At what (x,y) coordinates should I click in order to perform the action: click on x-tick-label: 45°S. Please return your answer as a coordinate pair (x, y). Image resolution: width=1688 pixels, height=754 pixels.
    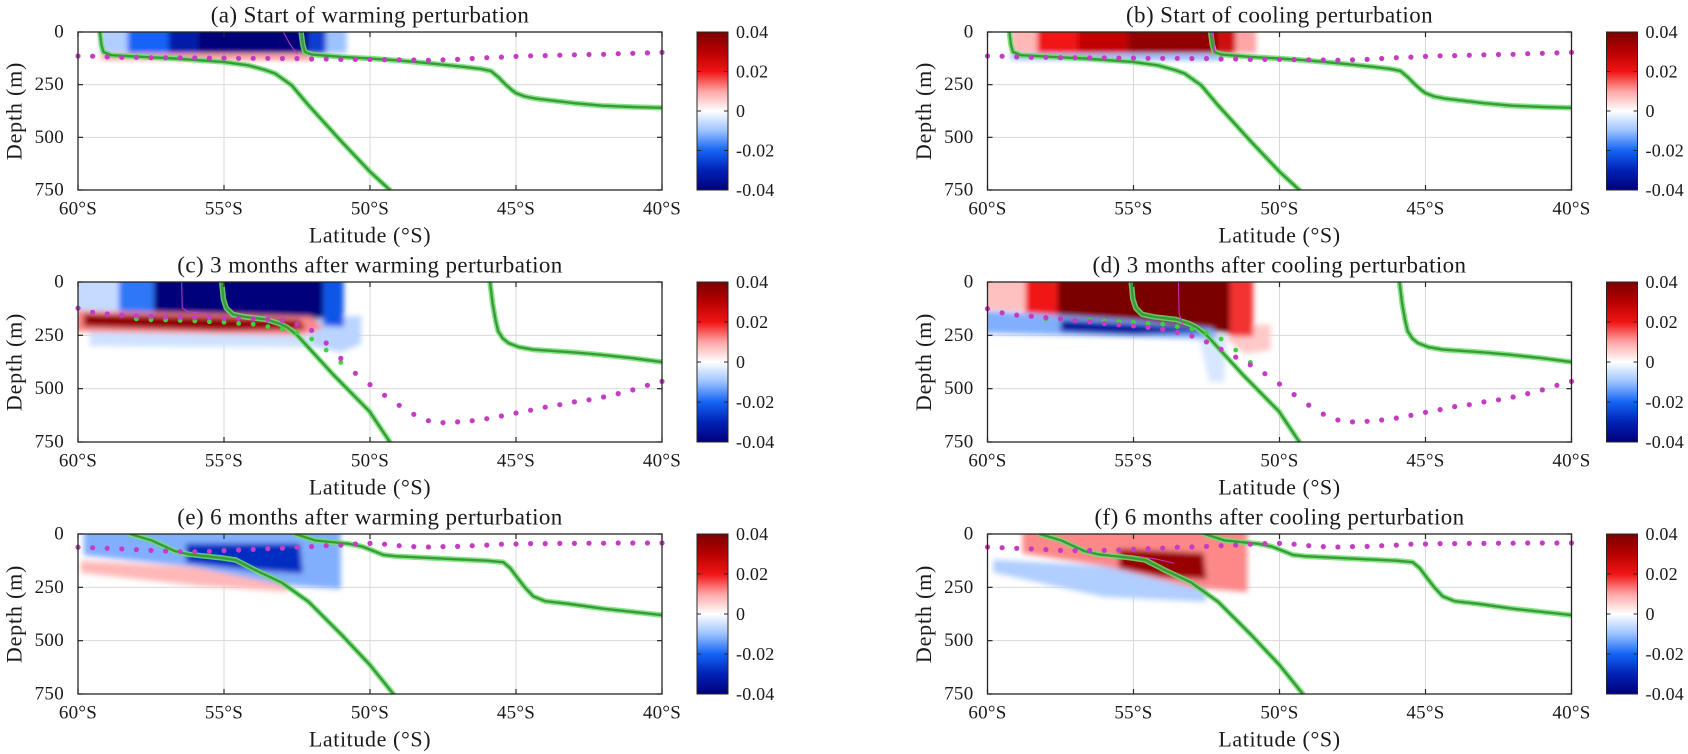
    Looking at the image, I should click on (516, 209).